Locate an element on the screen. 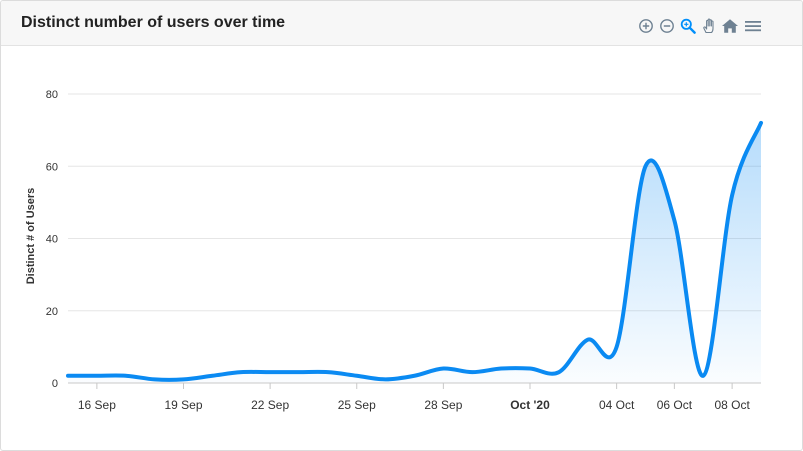 This screenshot has width=803, height=451. x-tick-label: 19 Sep is located at coordinates (183, 405).